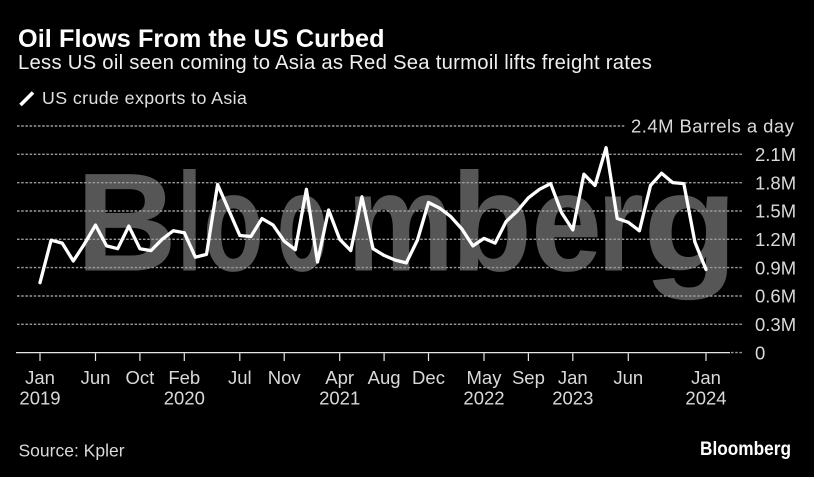  I want to click on svg-text: Source: Kpler, so click(72, 451).